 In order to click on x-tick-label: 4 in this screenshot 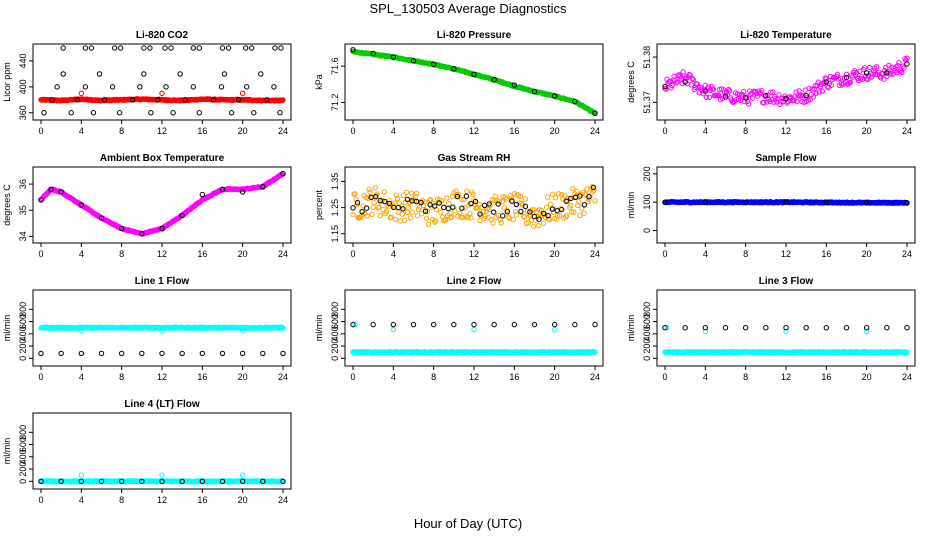, I will do `click(393, 131)`.